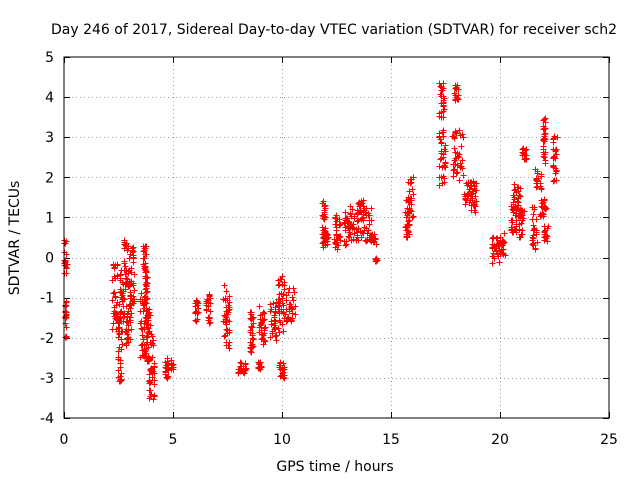 Image resolution: width=640 pixels, height=480 pixels. I want to click on y-tick-label: 3, so click(49, 138).